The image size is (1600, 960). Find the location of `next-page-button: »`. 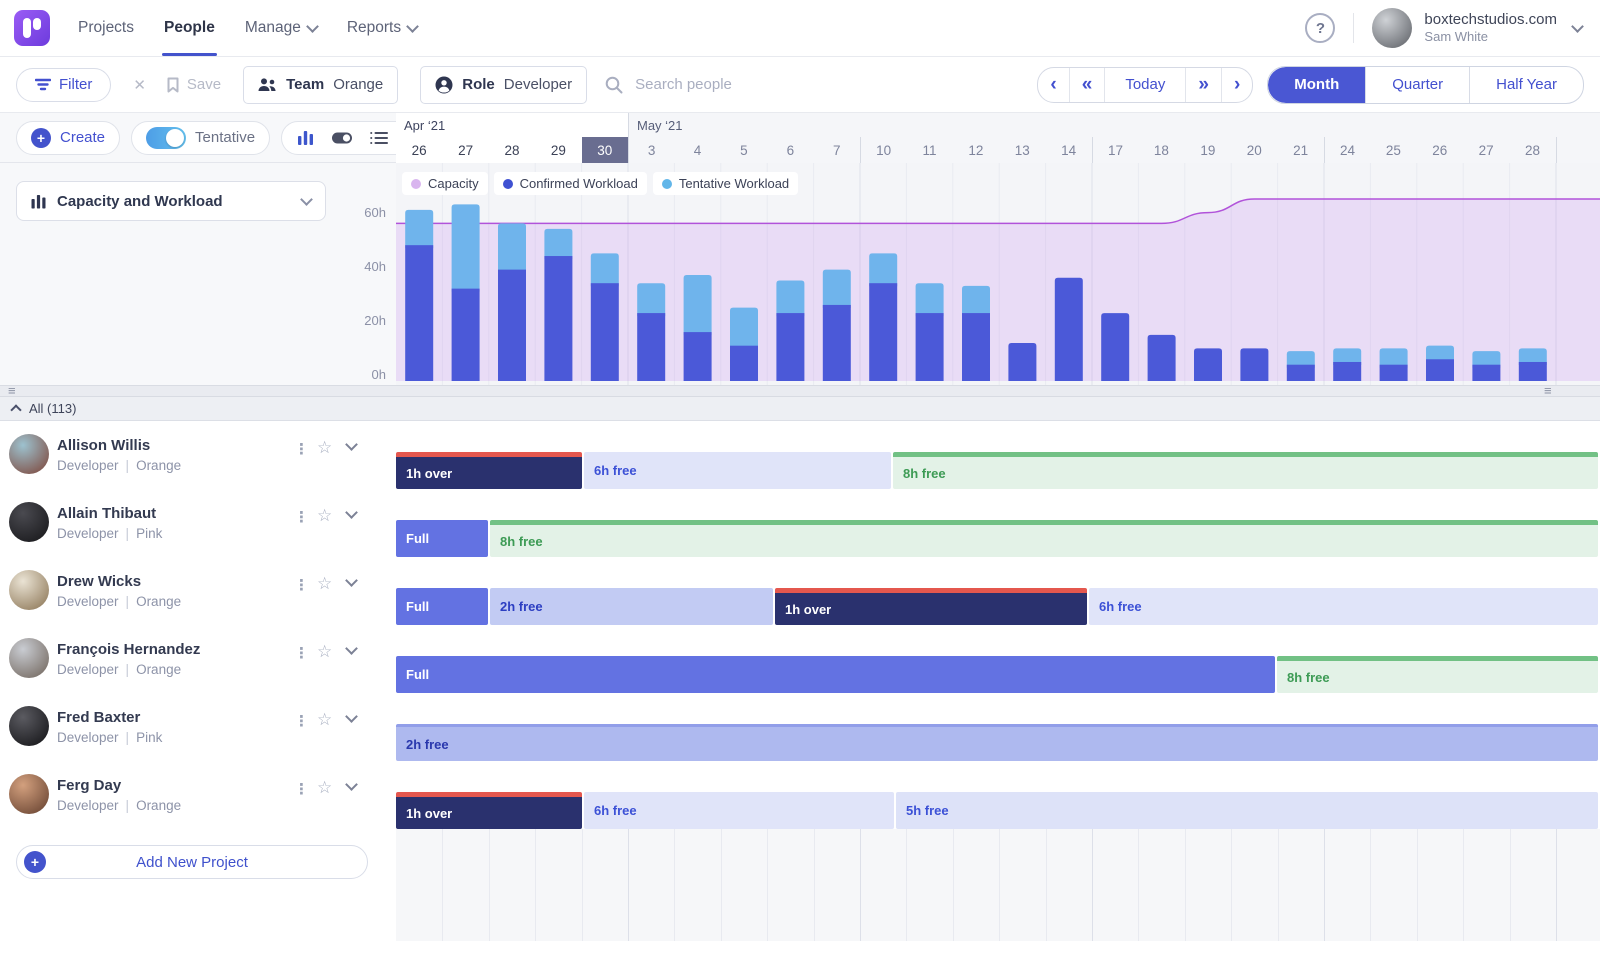

next-page-button: » is located at coordinates (1203, 84).